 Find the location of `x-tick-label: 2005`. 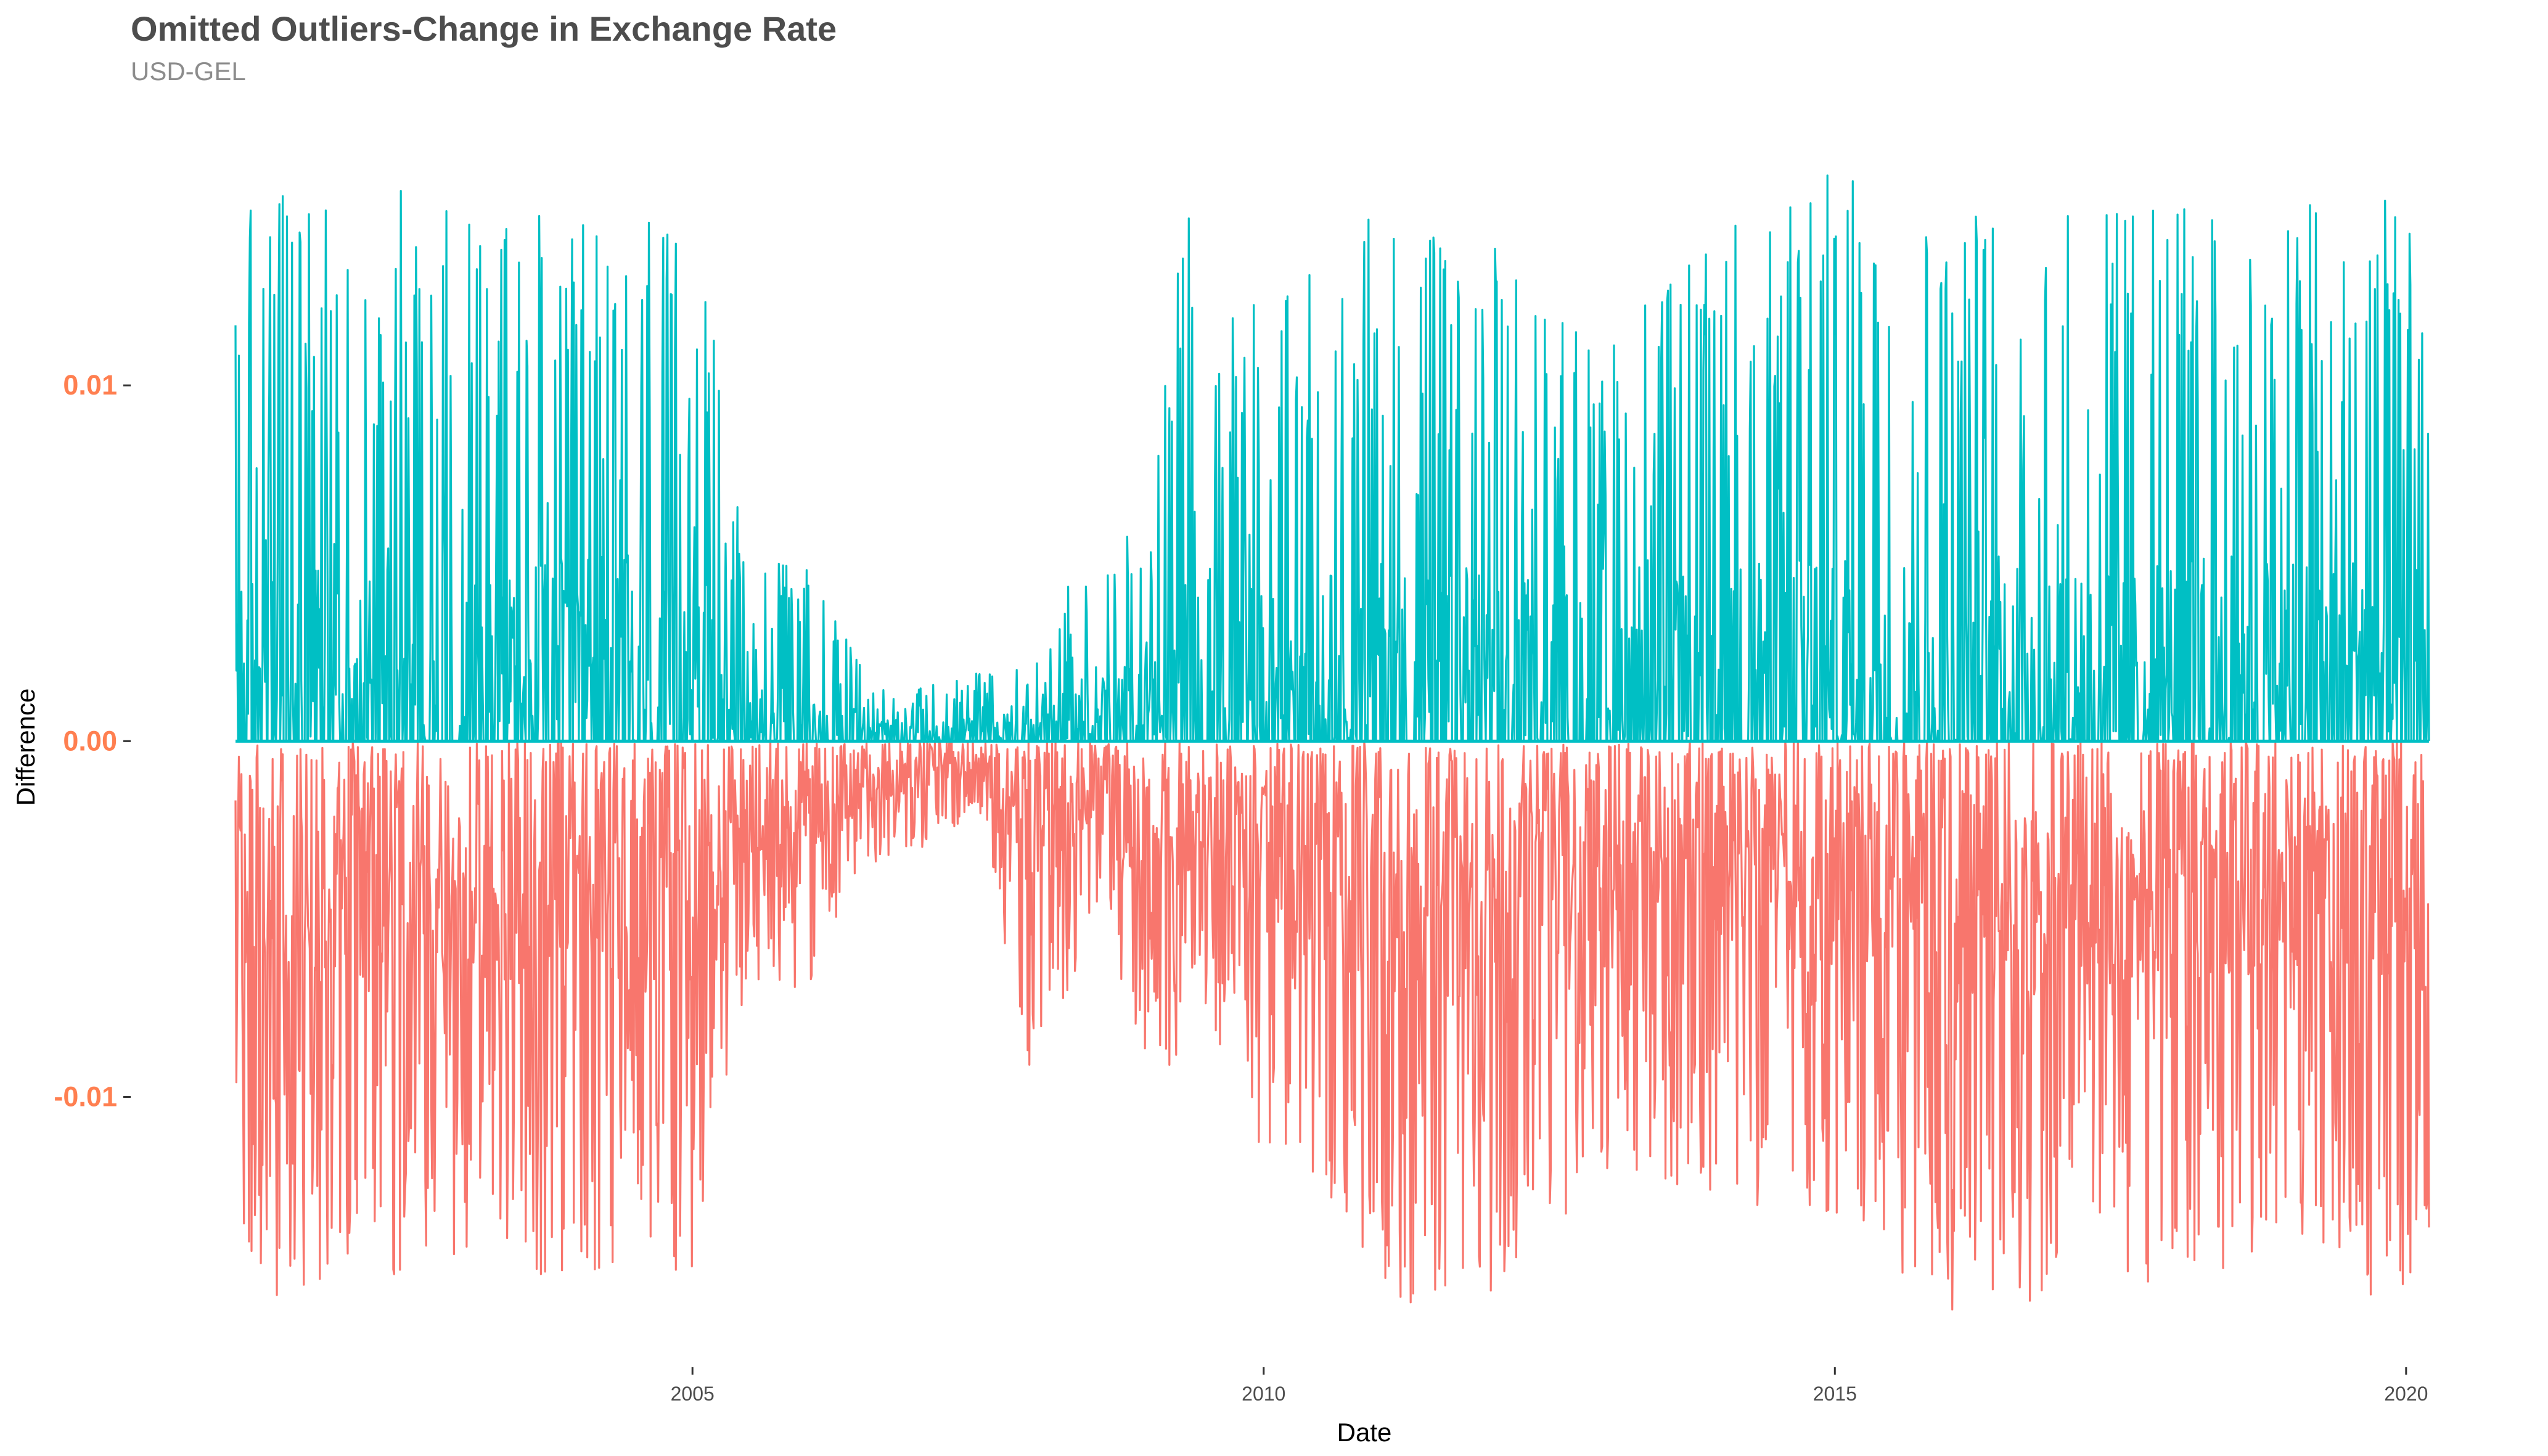

x-tick-label: 2005 is located at coordinates (693, 1394).